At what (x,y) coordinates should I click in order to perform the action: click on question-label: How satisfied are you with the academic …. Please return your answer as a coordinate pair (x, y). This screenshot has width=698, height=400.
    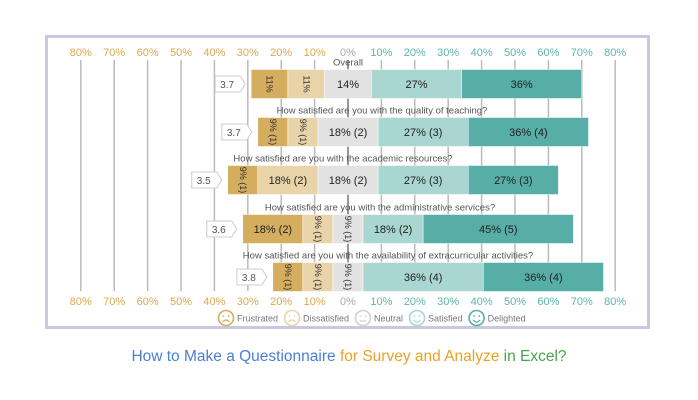
    Looking at the image, I should click on (342, 159).